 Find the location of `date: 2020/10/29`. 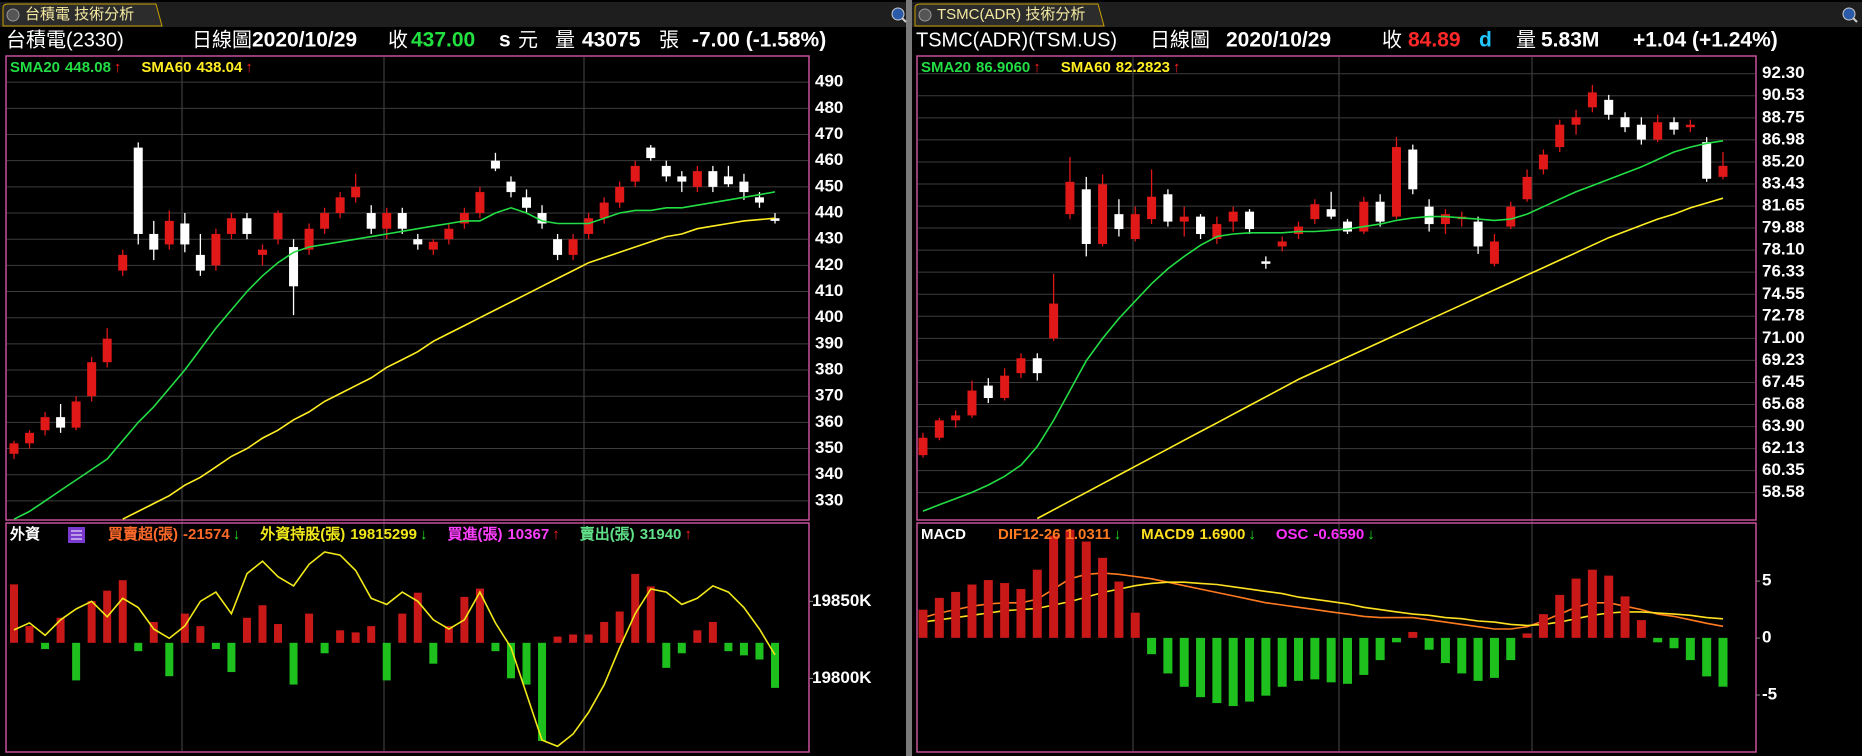

date: 2020/10/29 is located at coordinates (1278, 40).